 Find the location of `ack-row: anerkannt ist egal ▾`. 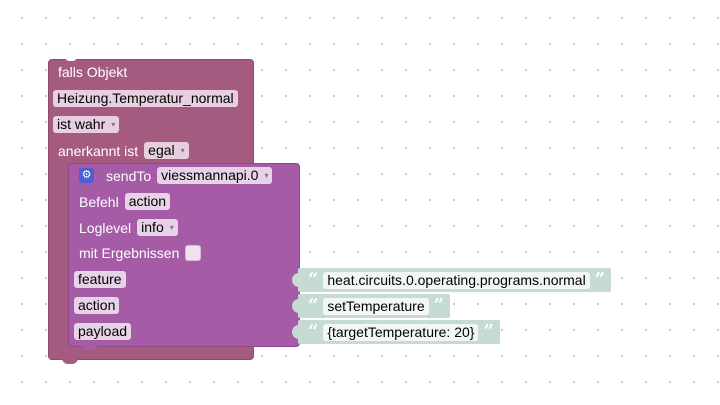

ack-row: anerkannt ist egal ▾ is located at coordinates (123, 150).